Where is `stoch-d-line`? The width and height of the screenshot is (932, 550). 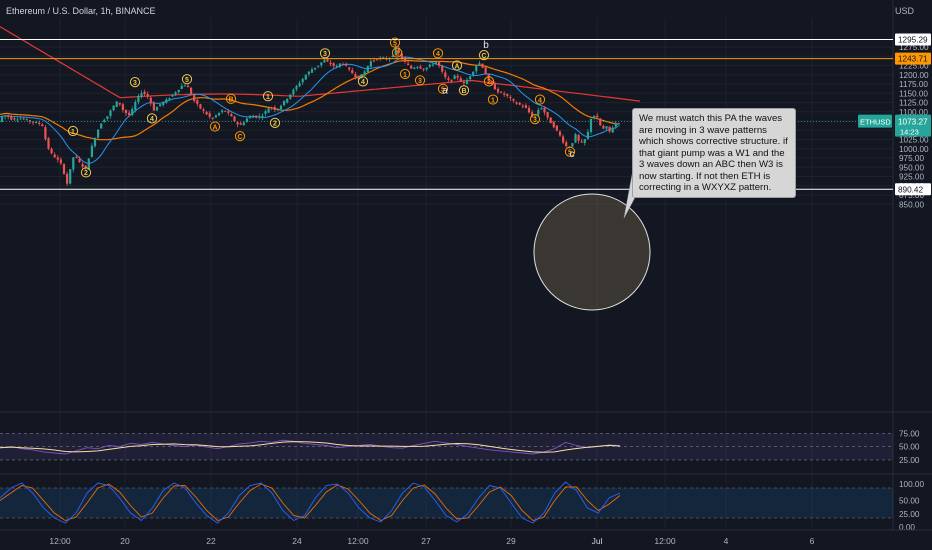
stoch-d-line is located at coordinates (310, 502).